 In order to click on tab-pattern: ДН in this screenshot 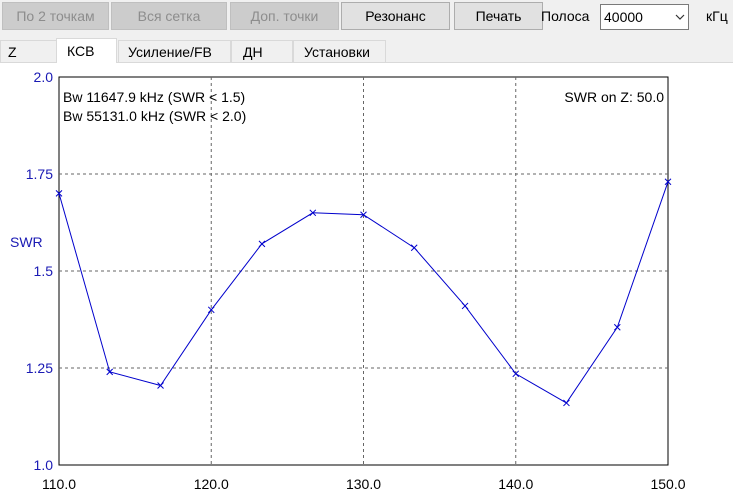, I will do `click(262, 51)`.